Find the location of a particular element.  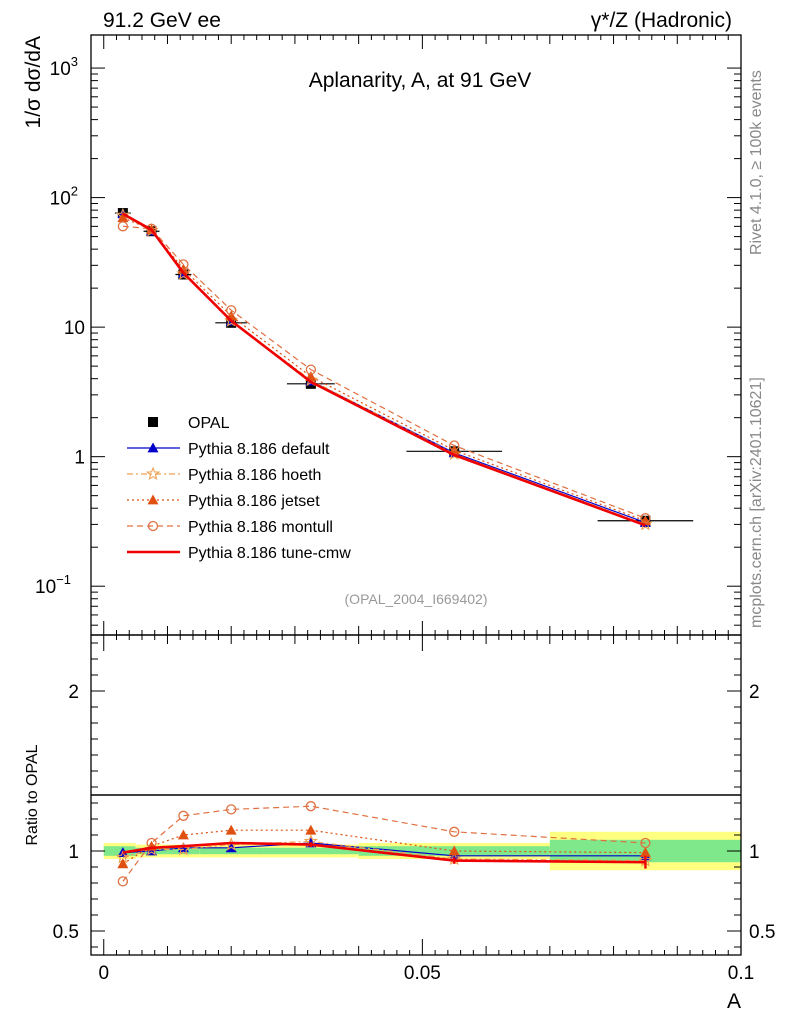

ratio-y-tick-label-right: 1 is located at coordinates (754, 852).